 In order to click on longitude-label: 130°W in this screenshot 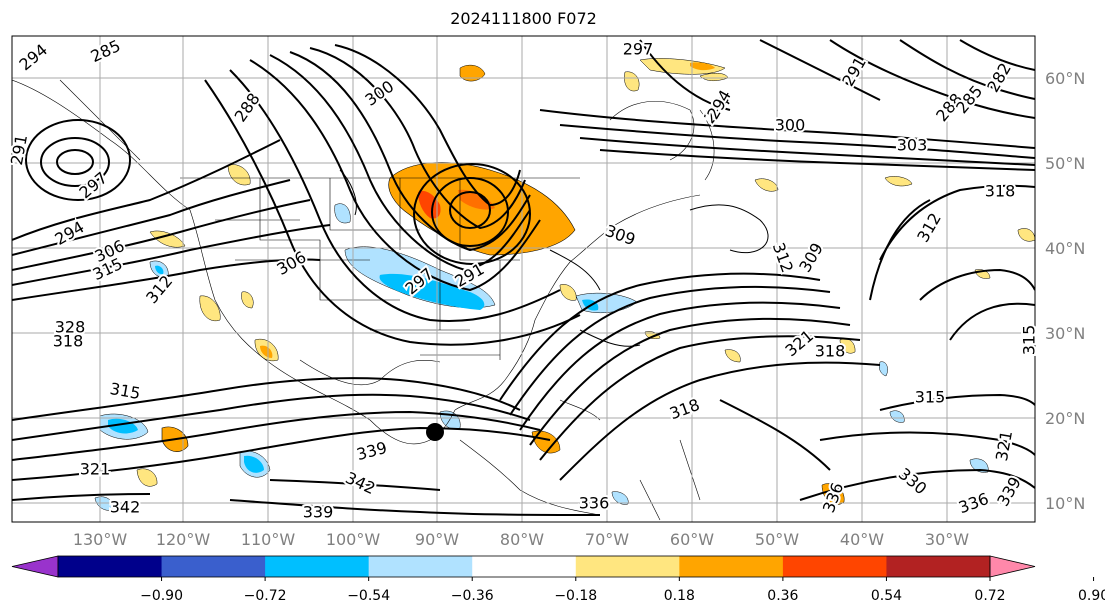, I will do `click(100, 539)`.